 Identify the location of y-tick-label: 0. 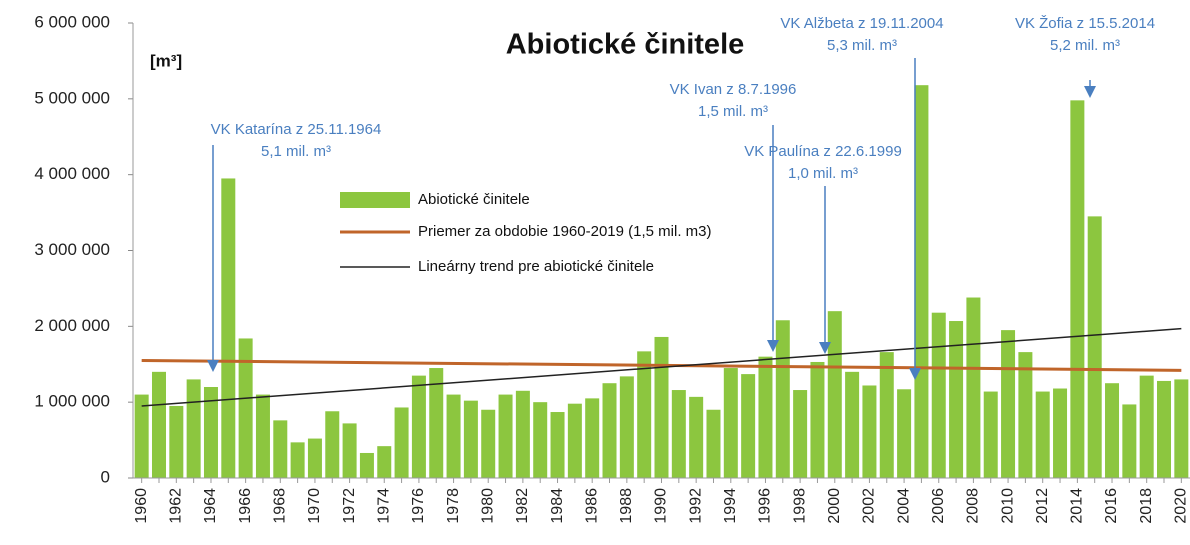
(105, 476).